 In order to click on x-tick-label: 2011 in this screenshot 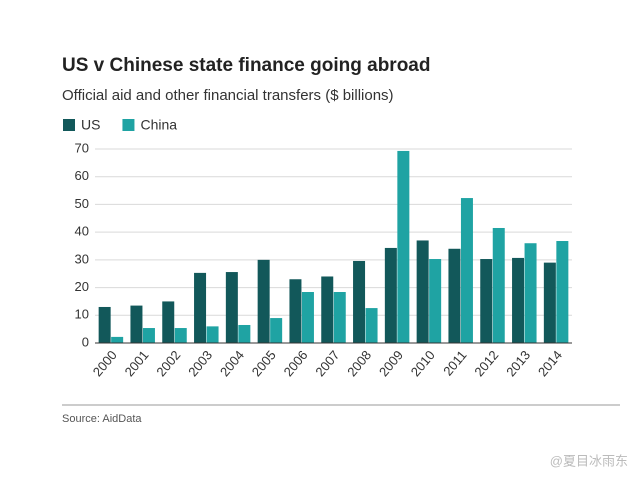, I will do `click(454, 362)`.